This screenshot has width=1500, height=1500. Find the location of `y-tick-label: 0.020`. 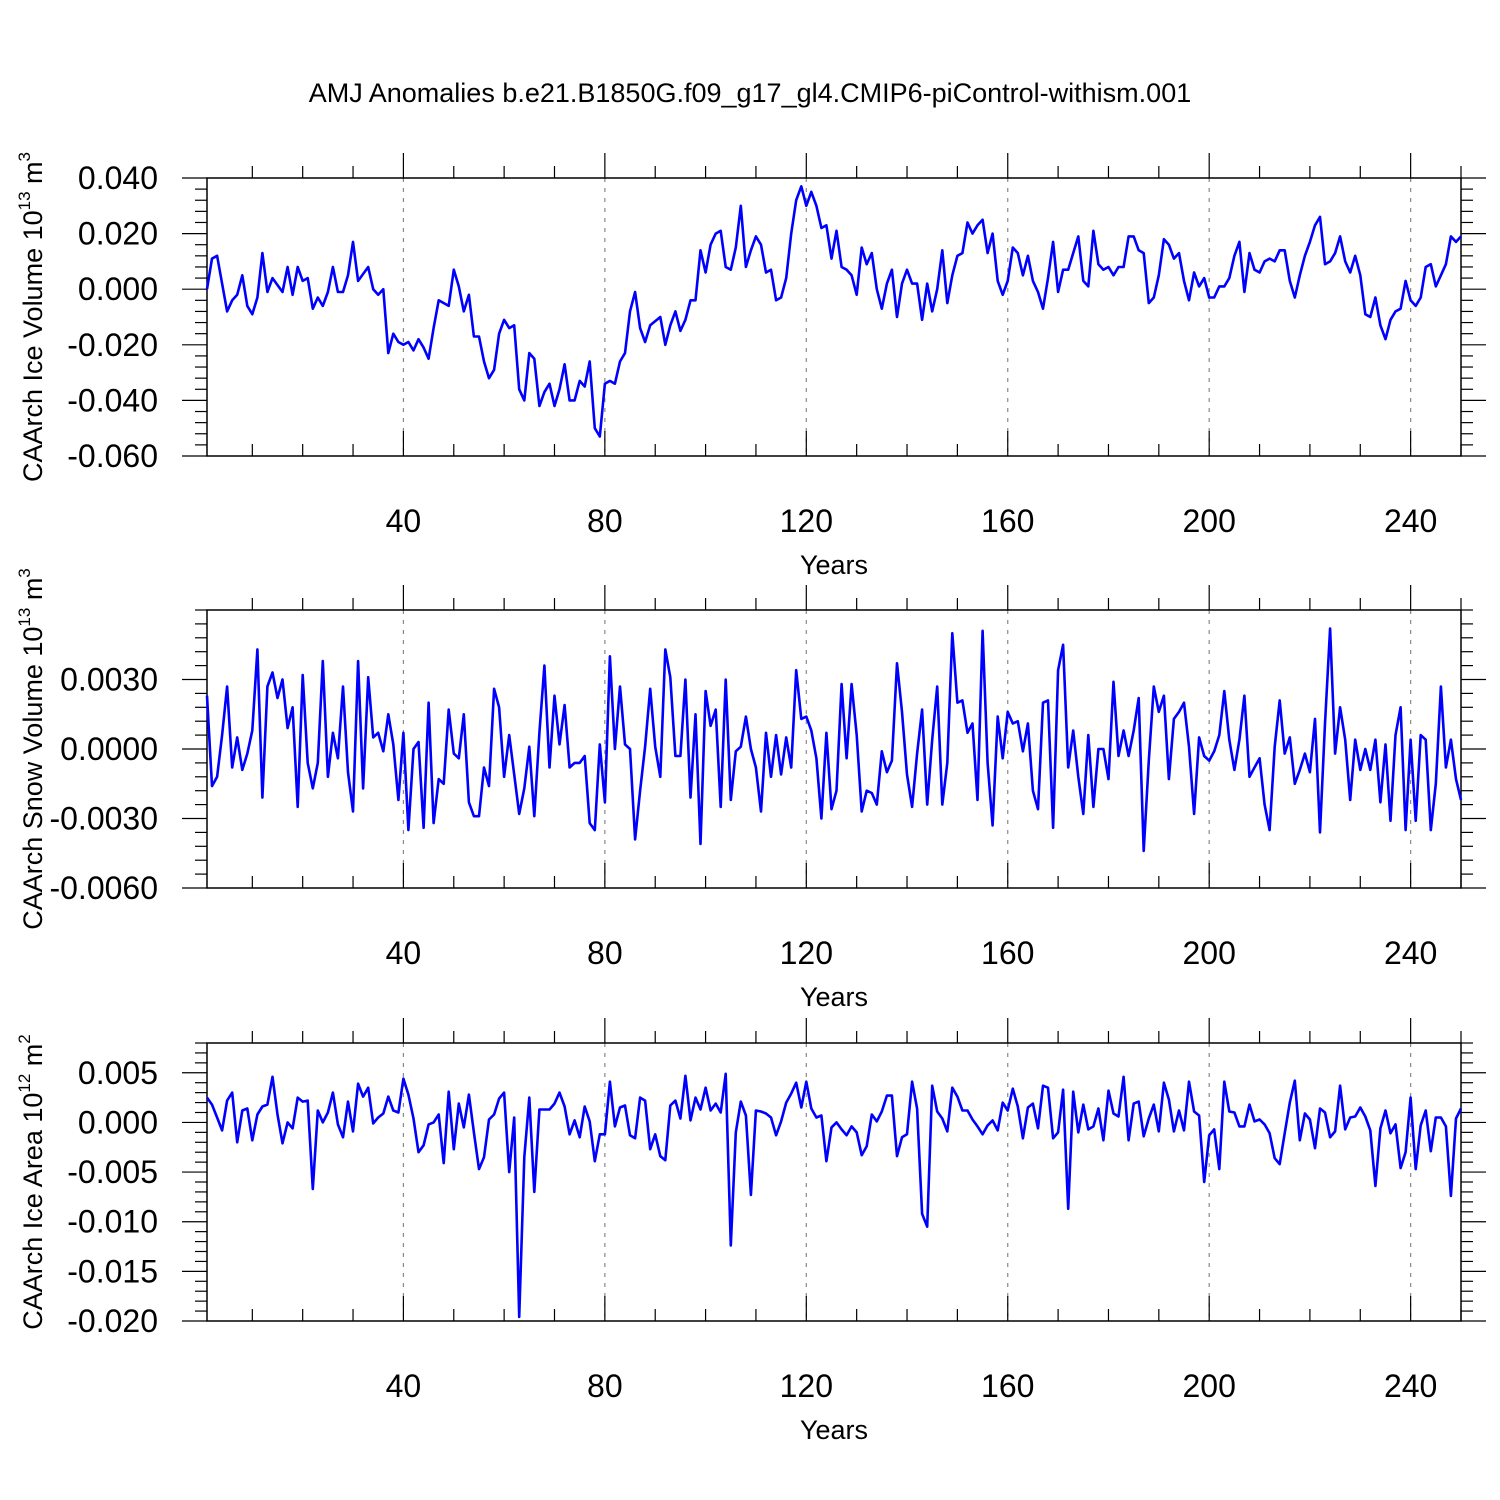

y-tick-label: 0.020 is located at coordinates (118, 234).